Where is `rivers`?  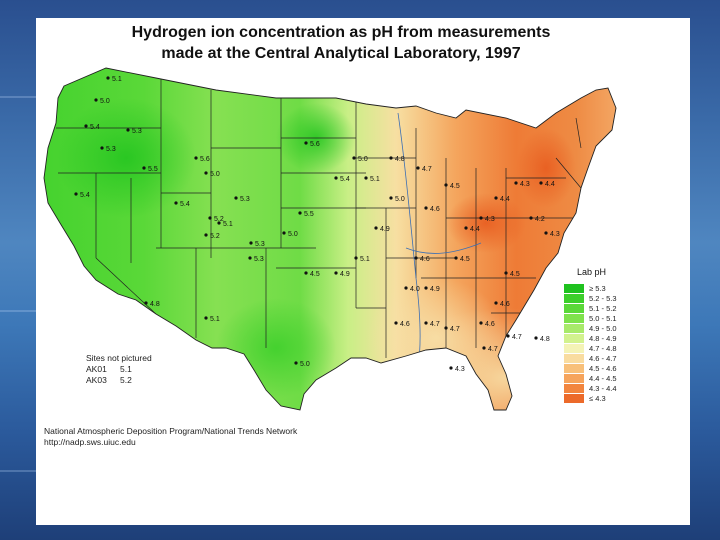 rivers is located at coordinates (439, 240).